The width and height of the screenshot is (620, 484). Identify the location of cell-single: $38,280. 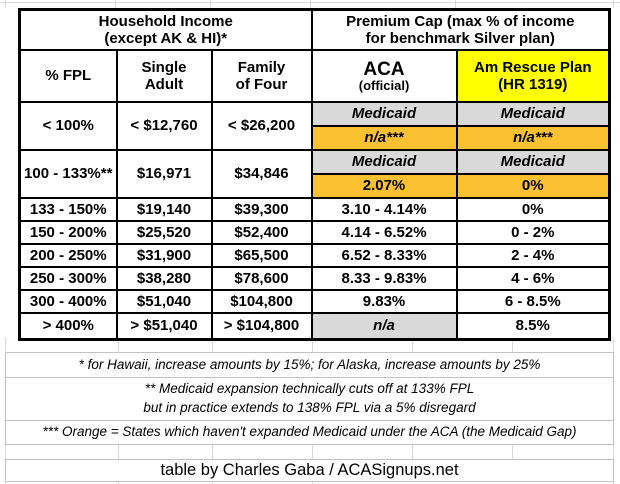
(164, 278).